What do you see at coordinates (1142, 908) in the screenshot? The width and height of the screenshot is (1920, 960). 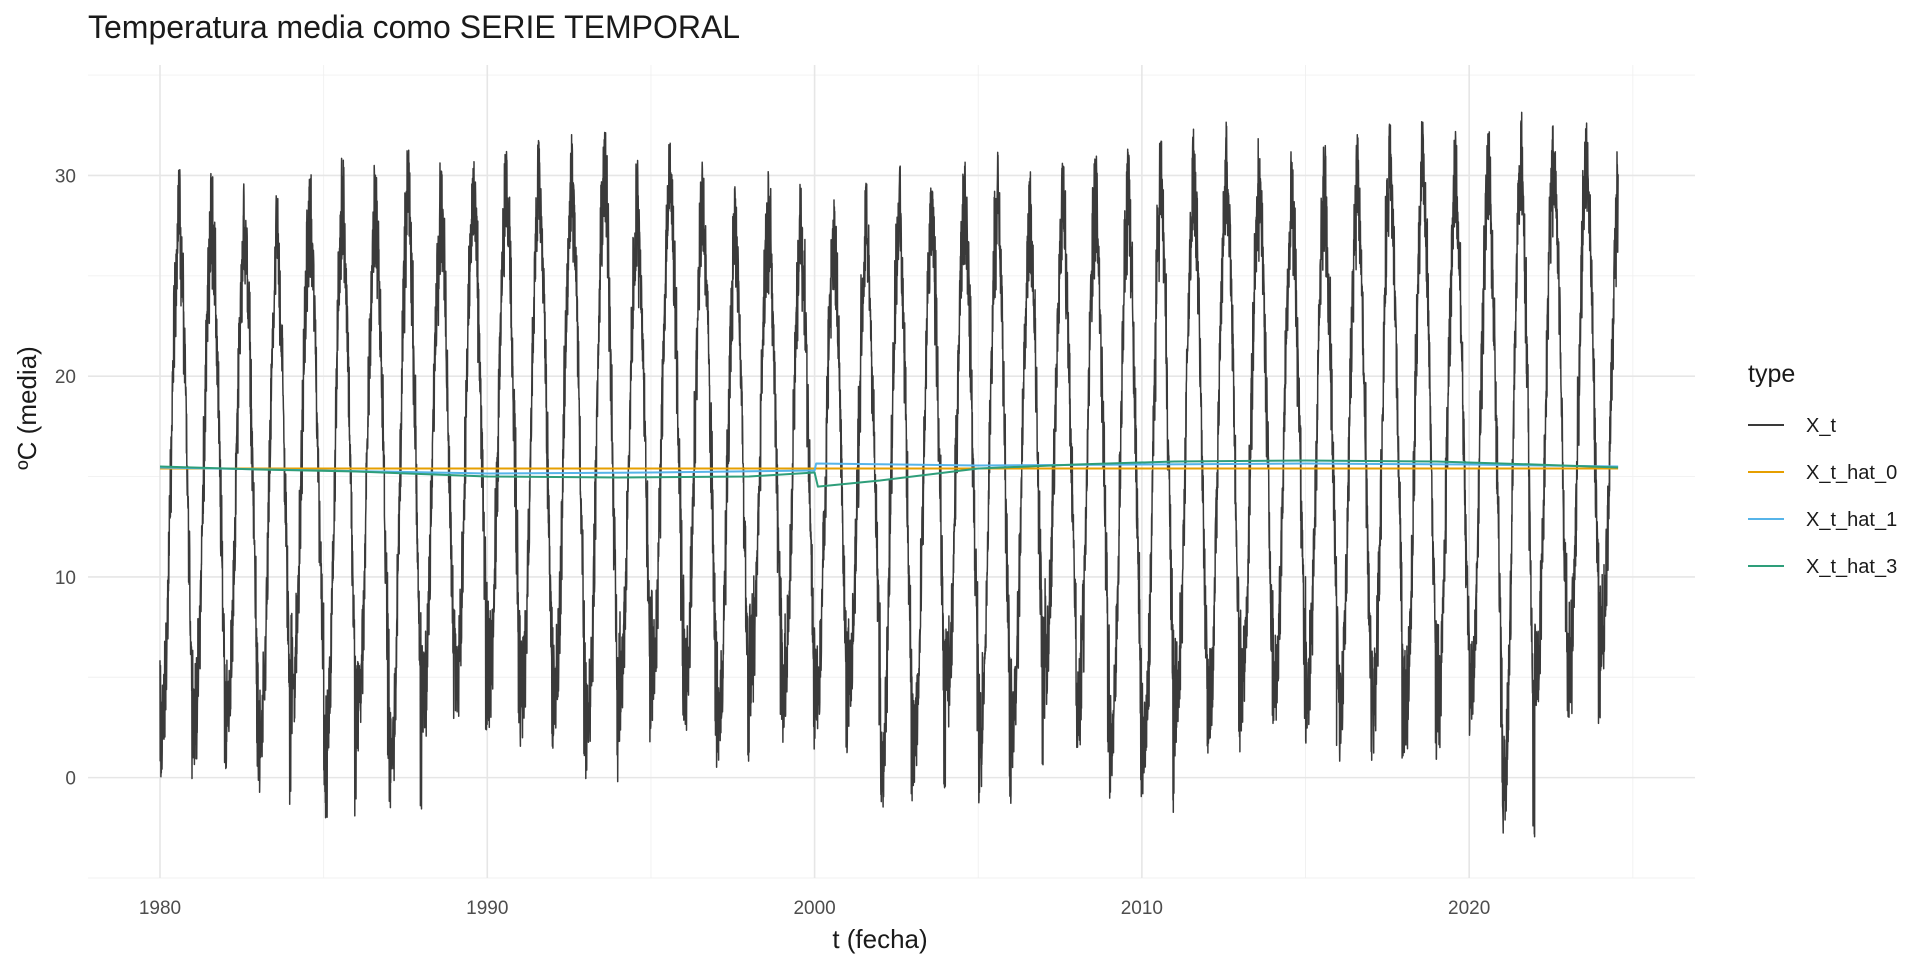 I see `x-tick-label: 2010` at bounding box center [1142, 908].